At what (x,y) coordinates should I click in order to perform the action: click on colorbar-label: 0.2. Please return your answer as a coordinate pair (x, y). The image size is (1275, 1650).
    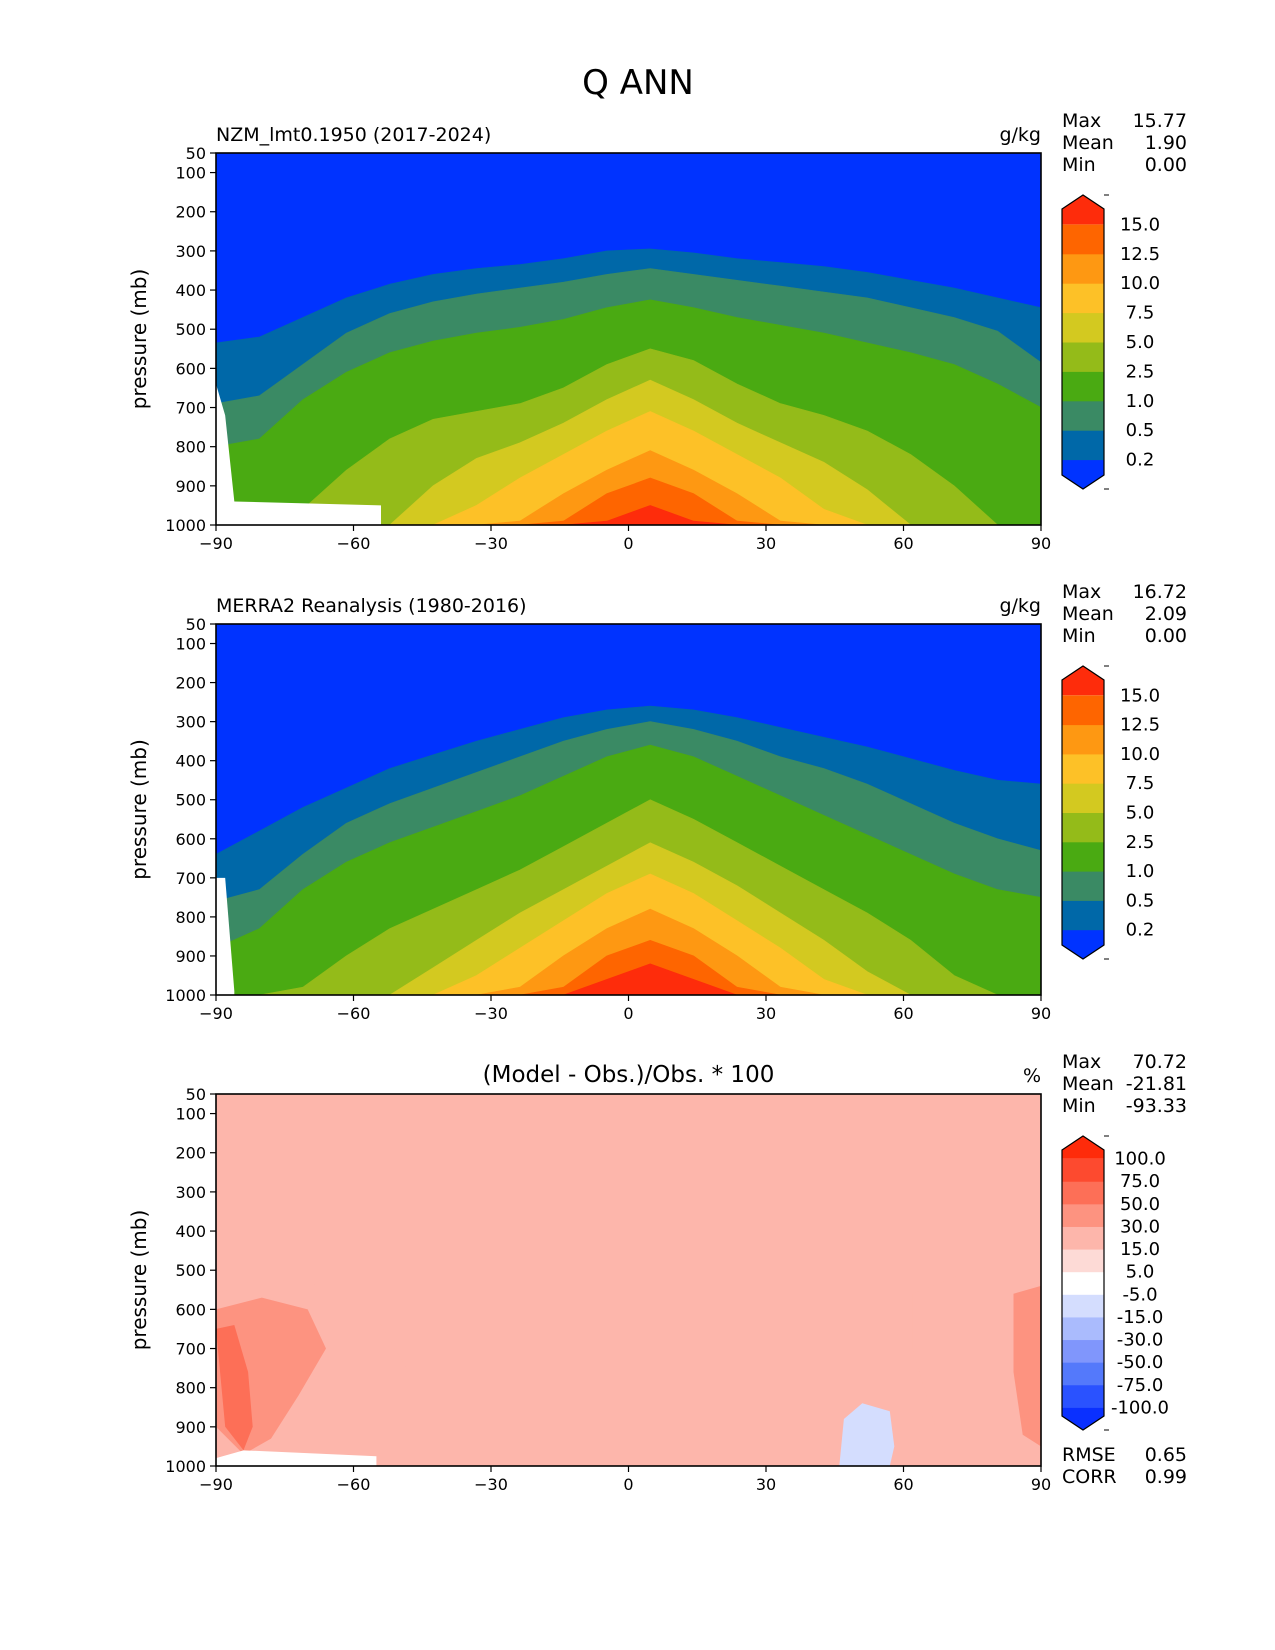
    Looking at the image, I should click on (1140, 460).